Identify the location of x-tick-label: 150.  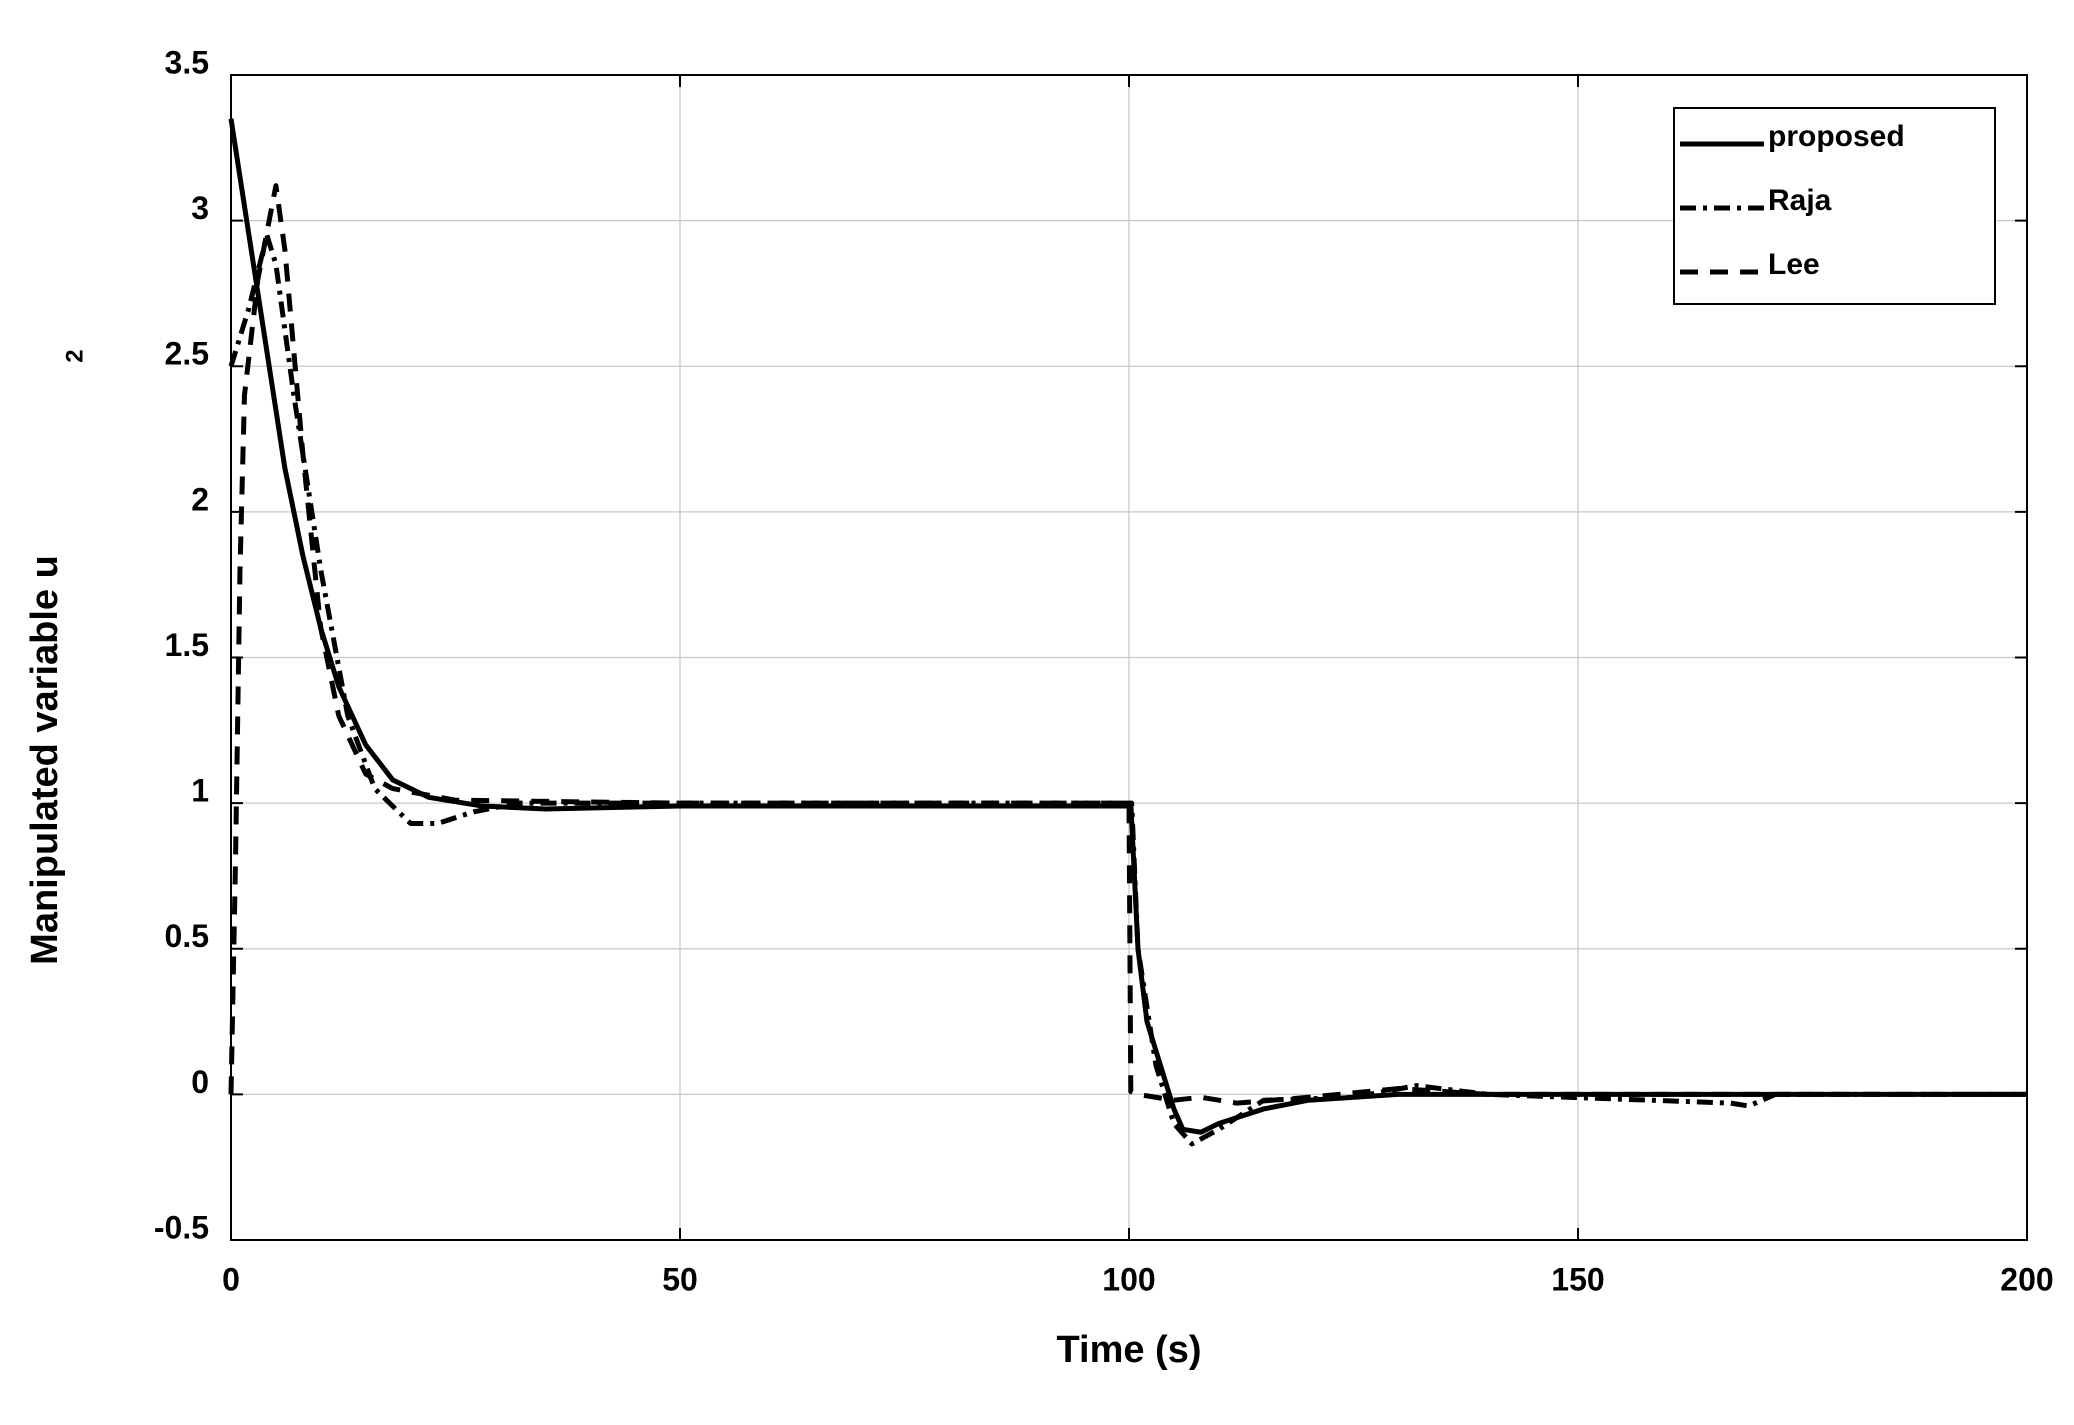
(1577, 1279).